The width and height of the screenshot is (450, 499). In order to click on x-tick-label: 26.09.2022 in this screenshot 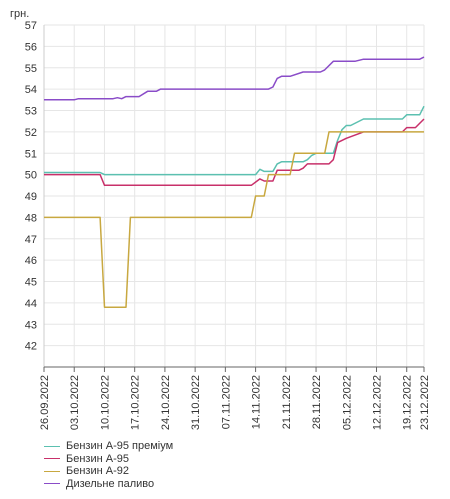, I will do `click(45, 402)`.